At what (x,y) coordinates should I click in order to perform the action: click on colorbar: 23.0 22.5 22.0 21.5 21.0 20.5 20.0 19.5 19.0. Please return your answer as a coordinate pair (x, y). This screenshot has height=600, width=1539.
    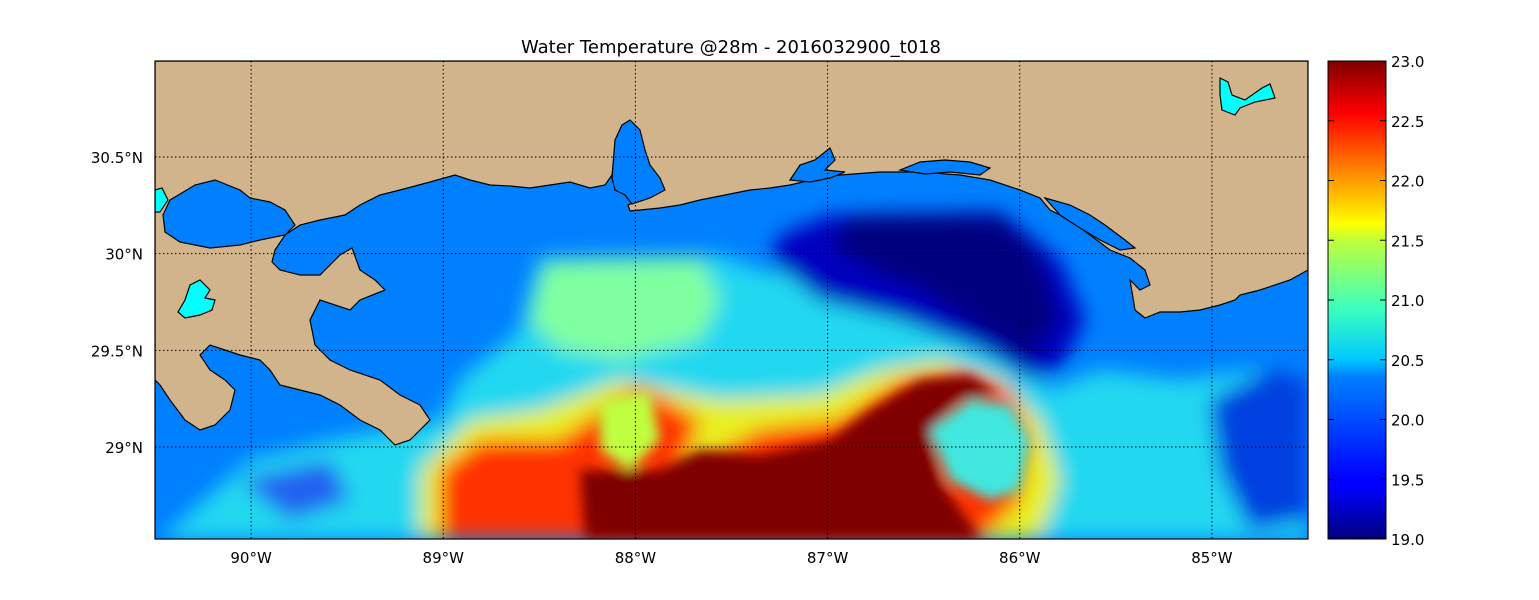
    Looking at the image, I should click on (1375, 301).